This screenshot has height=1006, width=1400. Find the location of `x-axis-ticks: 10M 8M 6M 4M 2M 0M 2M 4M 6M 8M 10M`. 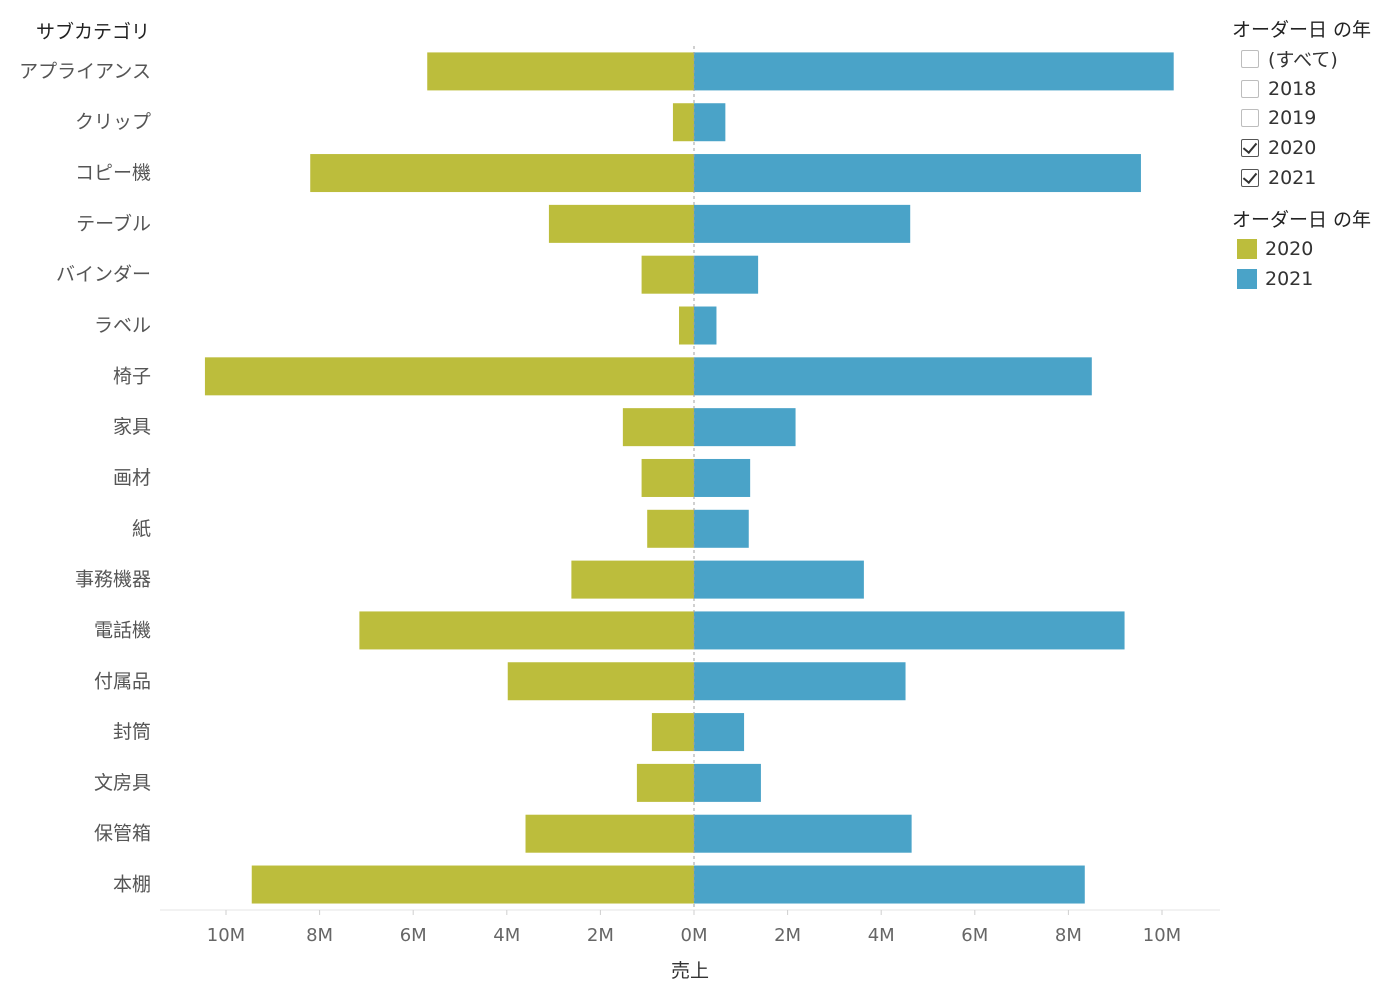

x-axis-ticks: 10M 8M 6M 4M 2M 0M 2M 4M 6M 8M 10M is located at coordinates (694, 928).